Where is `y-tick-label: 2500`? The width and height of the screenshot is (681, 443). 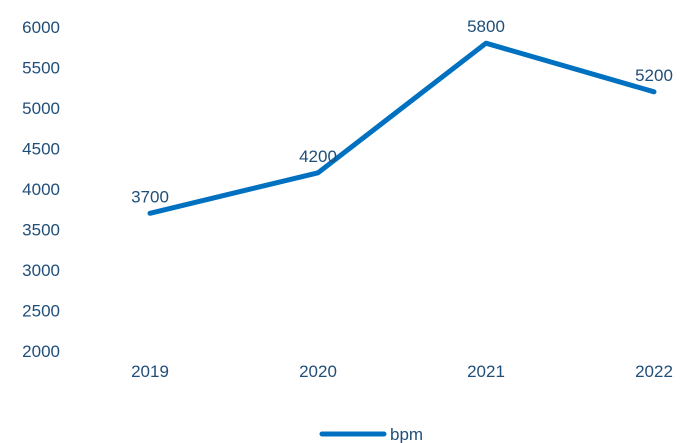
y-tick-label: 2500 is located at coordinates (41, 311).